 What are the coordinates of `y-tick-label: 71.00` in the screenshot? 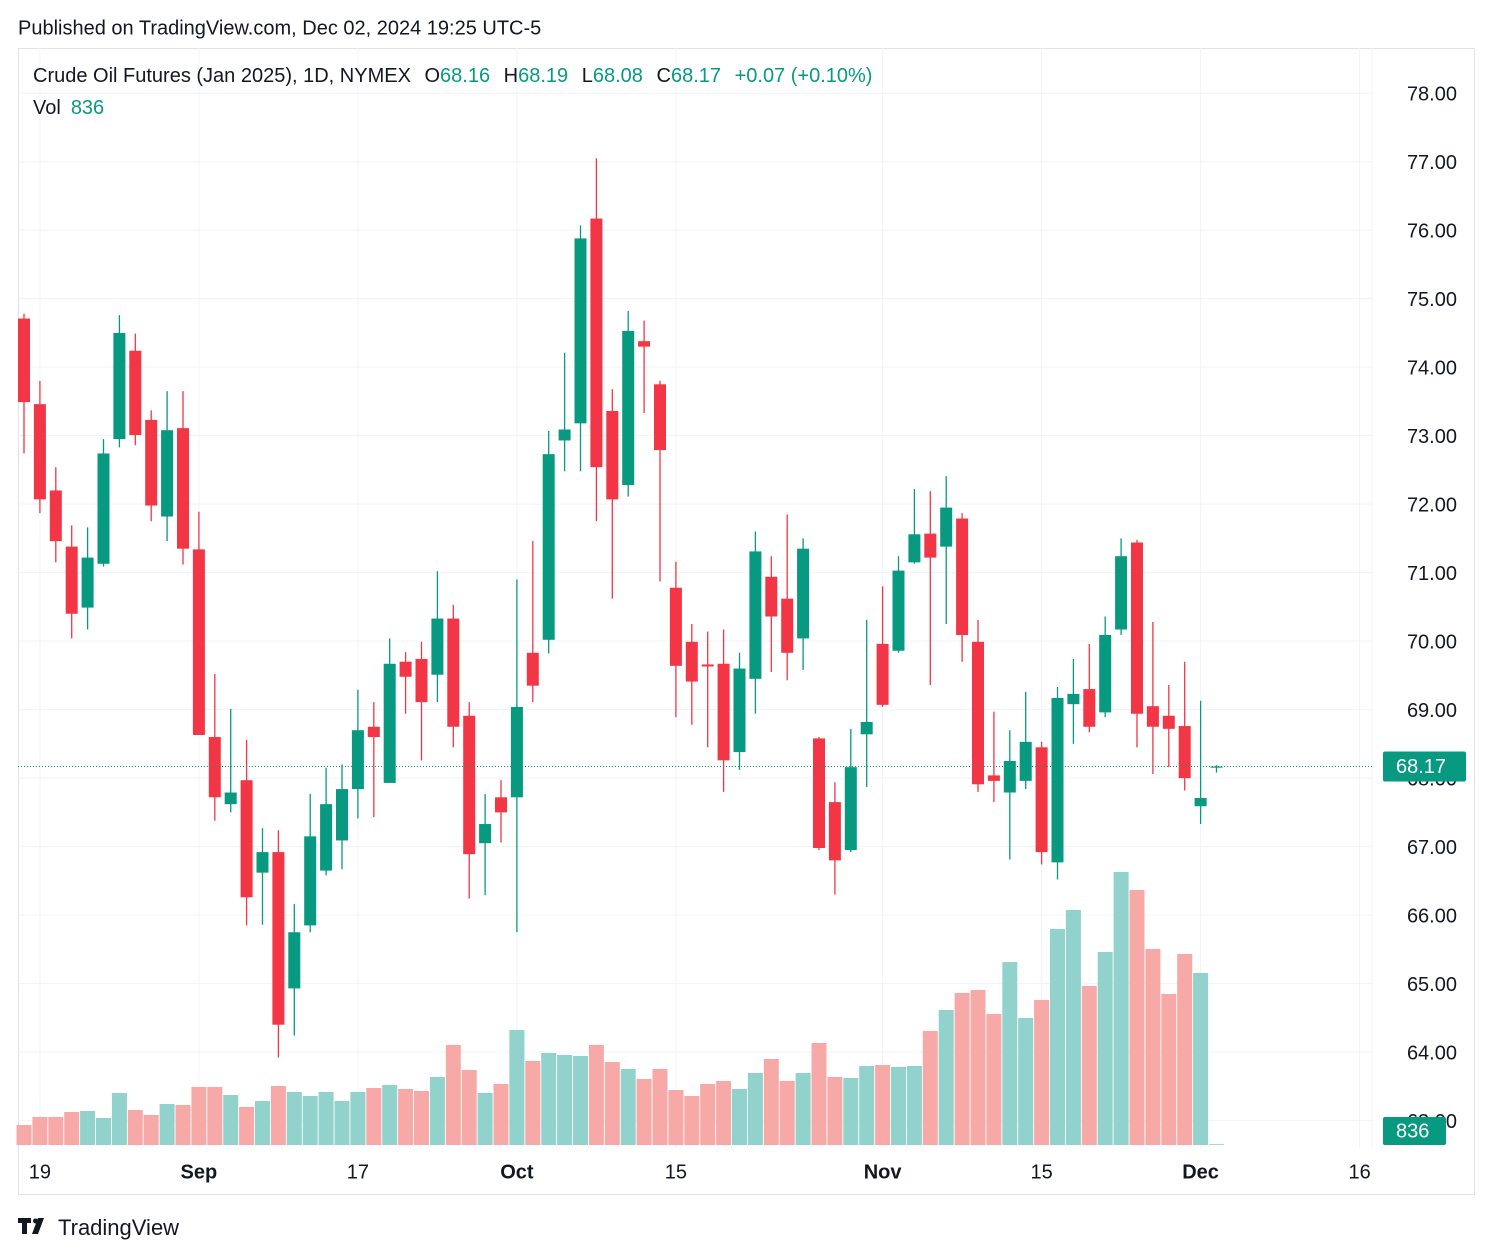 It's located at (1432, 574).